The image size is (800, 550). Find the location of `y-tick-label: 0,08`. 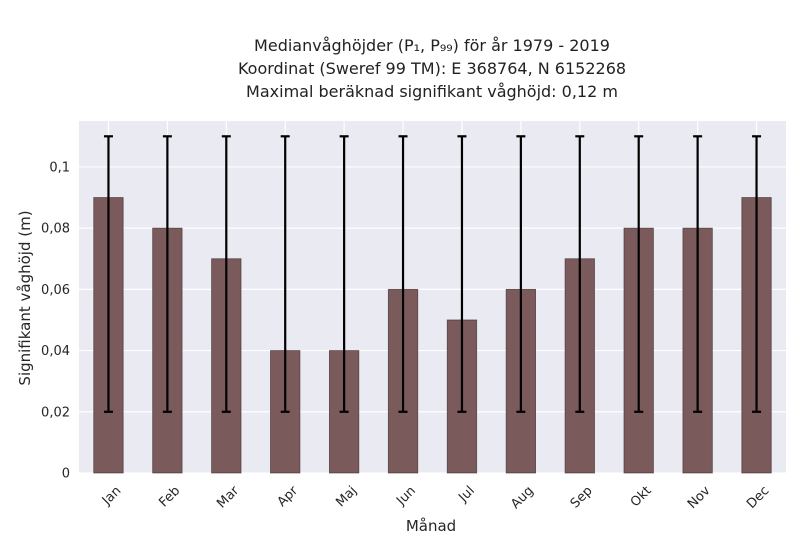

y-tick-label: 0,08 is located at coordinates (55, 229).